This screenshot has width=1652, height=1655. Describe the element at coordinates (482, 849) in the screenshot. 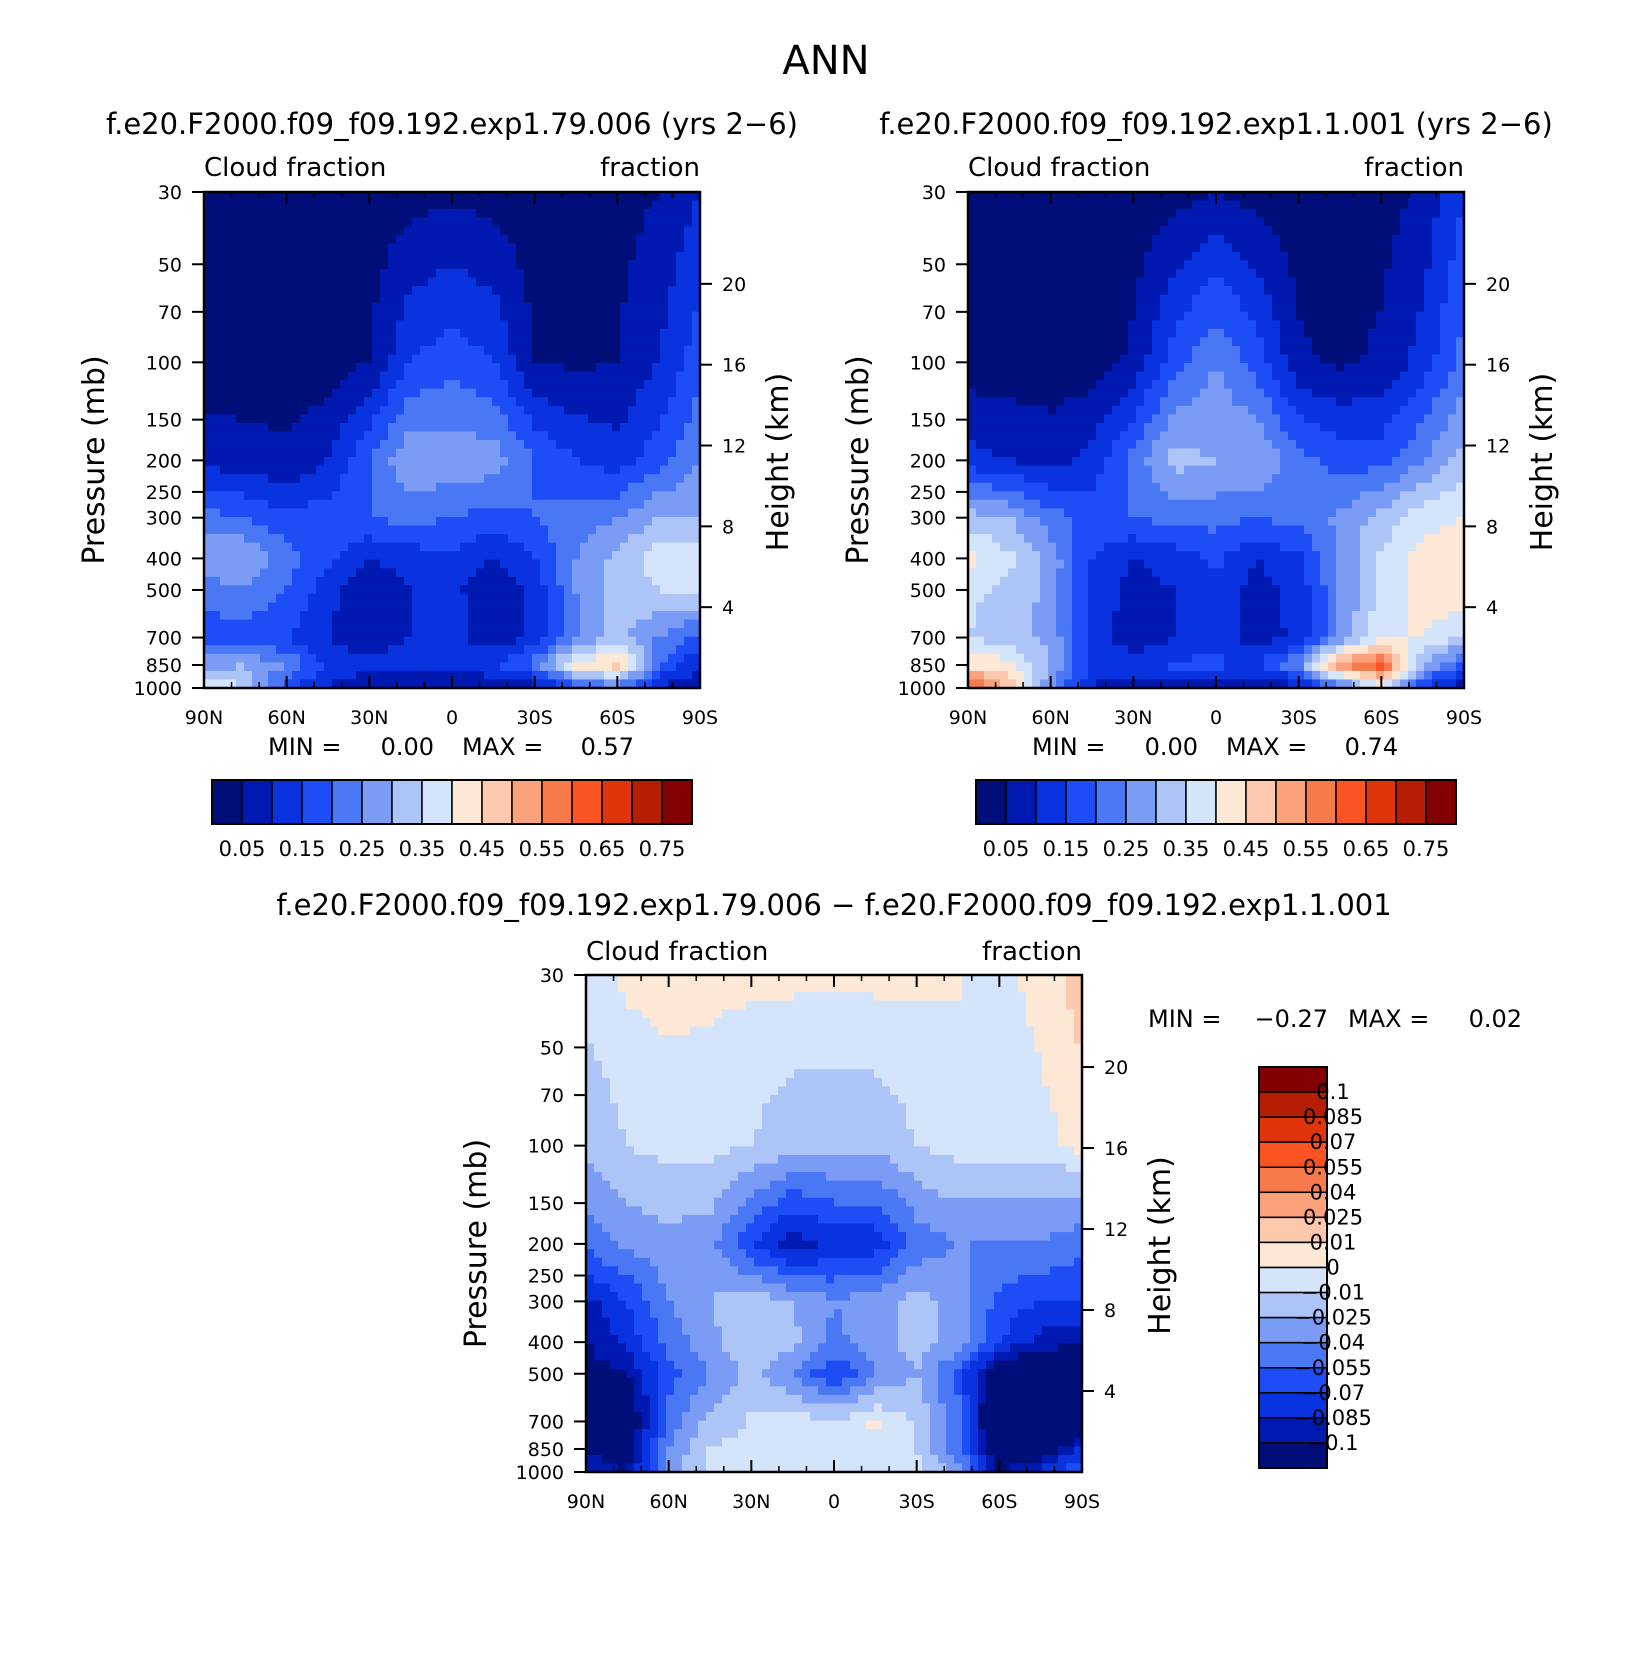

I see `colorbar-label: 0.45` at that location.